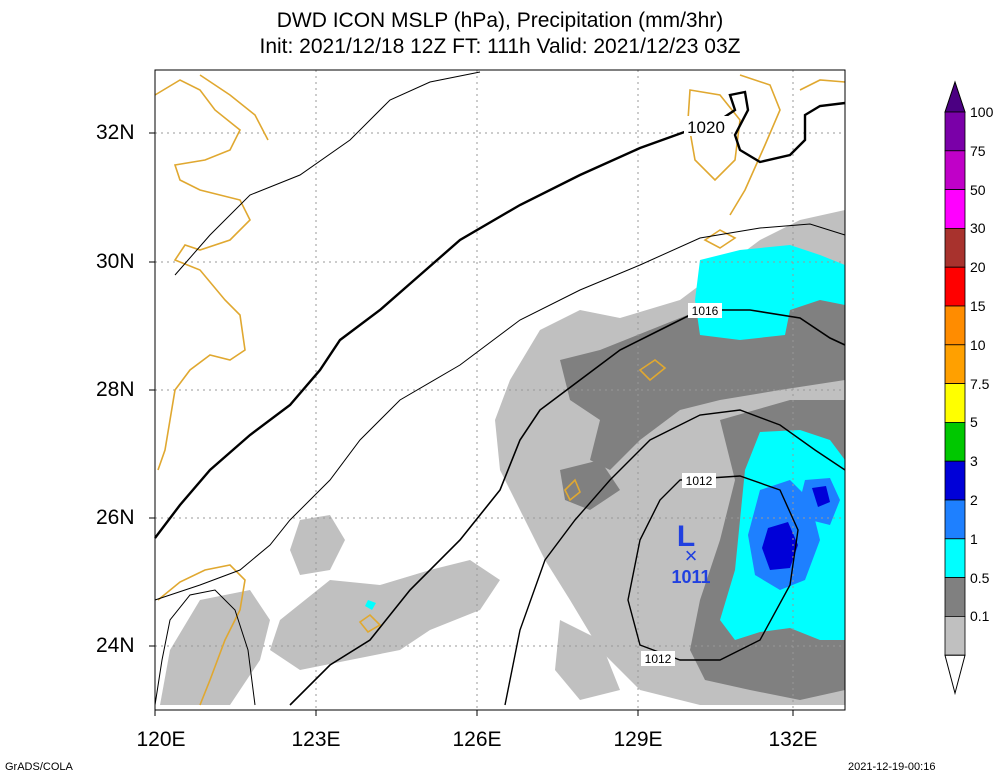  What do you see at coordinates (477, 739) in the screenshot?
I see `lon-label-126e: 126E` at bounding box center [477, 739].